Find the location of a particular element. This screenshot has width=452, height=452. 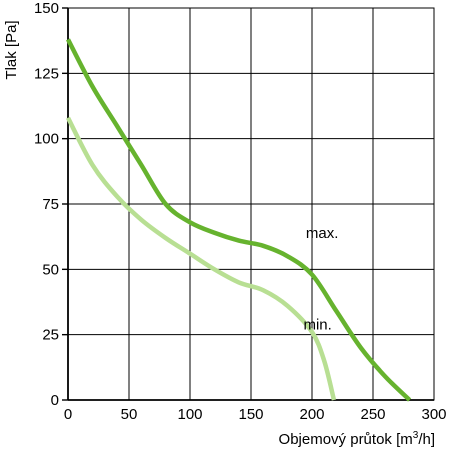

y-axis-label: Tlak [Pa] is located at coordinates (11, 49).